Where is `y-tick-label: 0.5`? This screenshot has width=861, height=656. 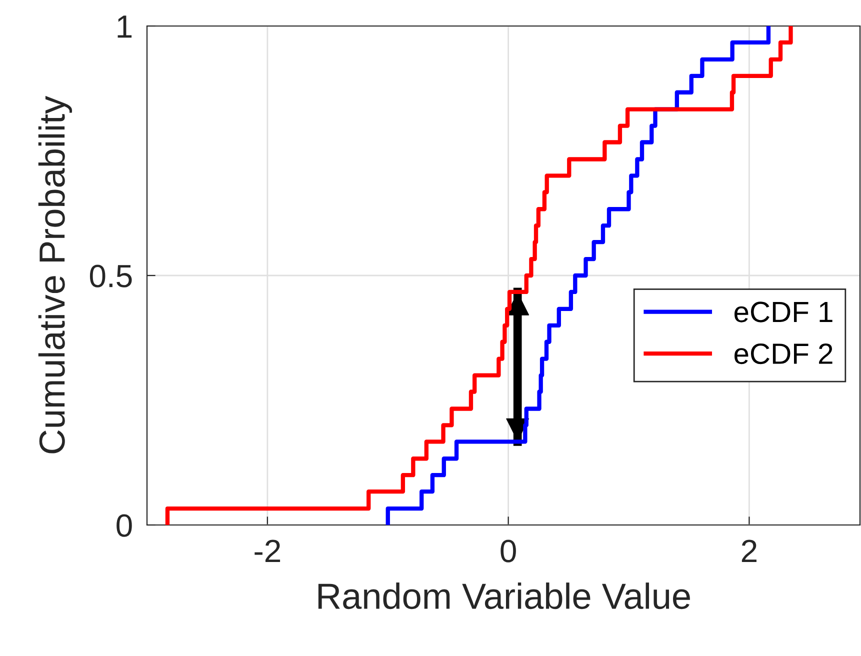 y-tick-label: 0.5 is located at coordinates (111, 276).